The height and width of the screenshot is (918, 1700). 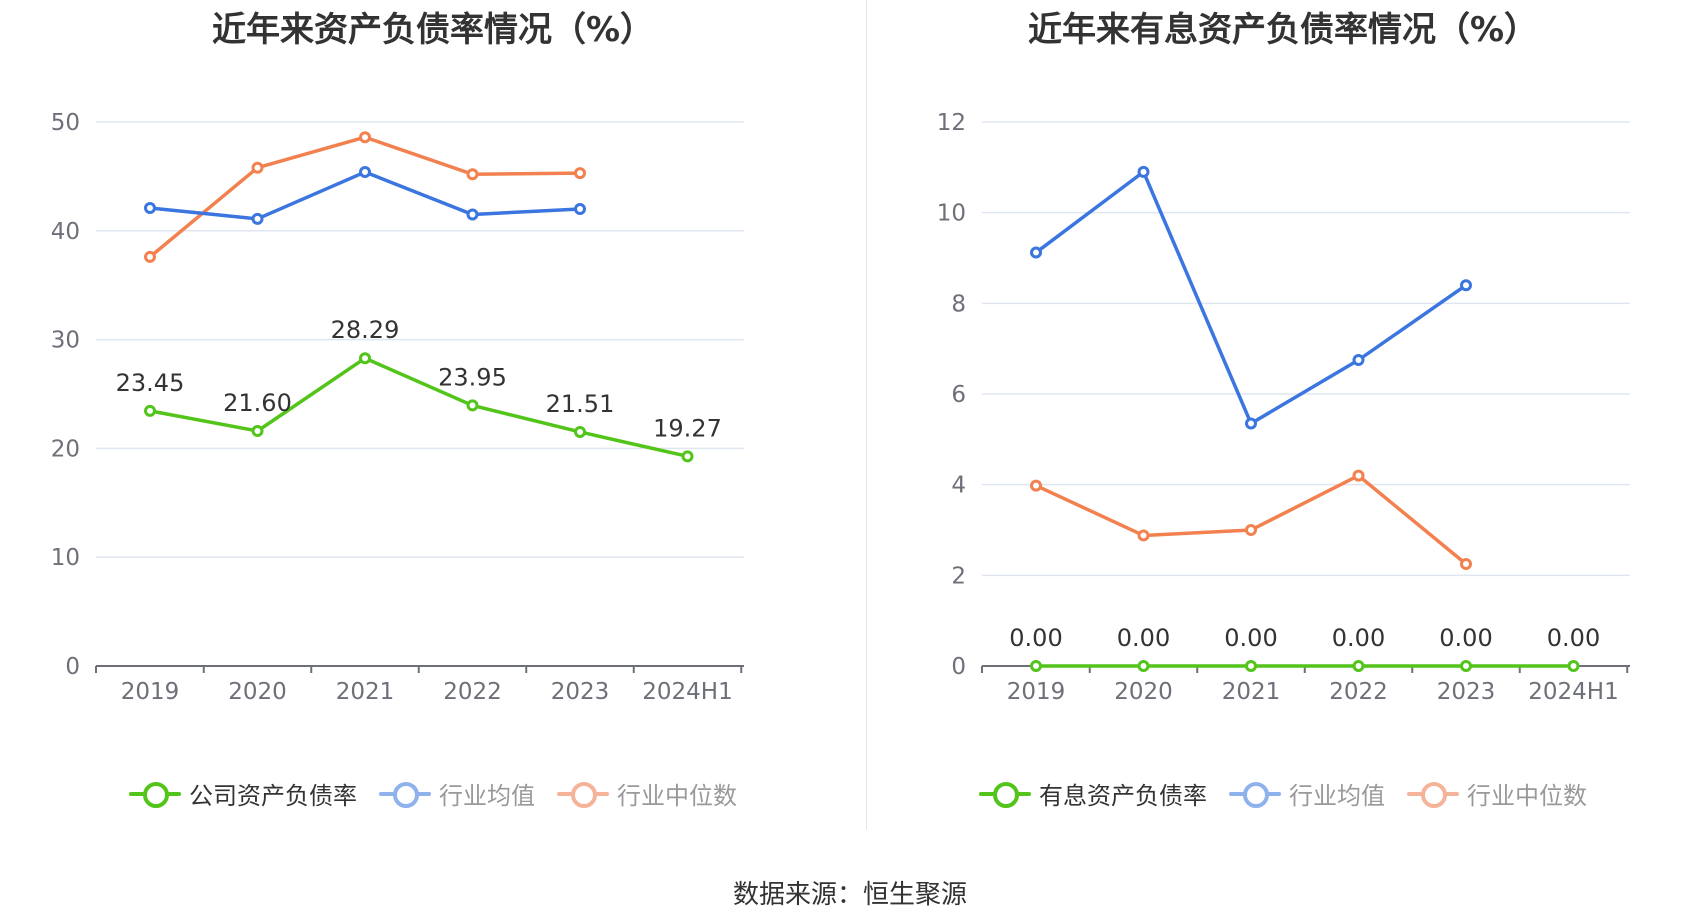 I want to click on y-tick-label: 20, so click(x=65, y=449).